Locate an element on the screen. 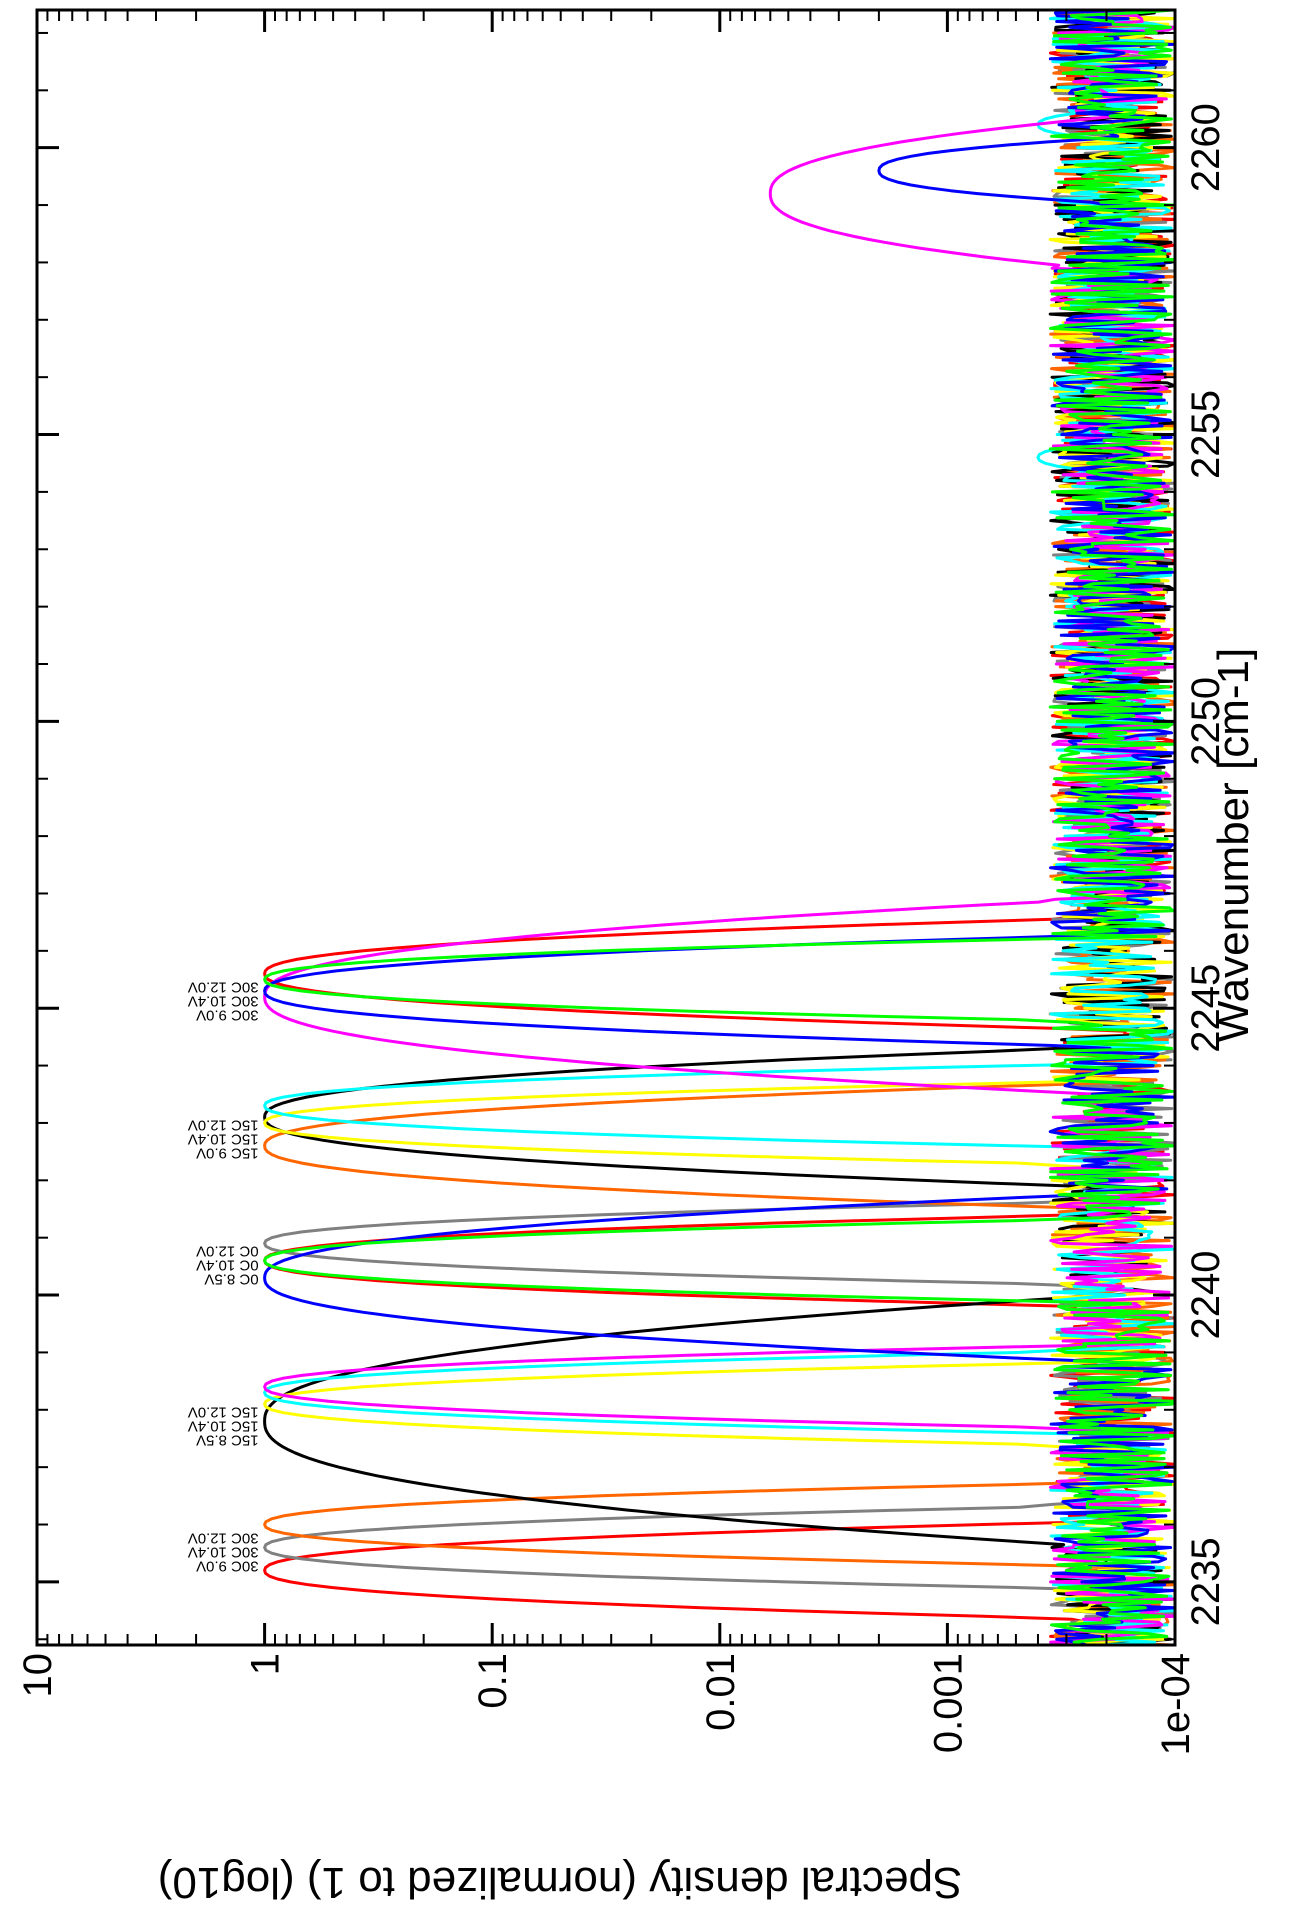 The width and height of the screenshot is (1302, 1908). x-tick-label: 2250 is located at coordinates (1206, 721).